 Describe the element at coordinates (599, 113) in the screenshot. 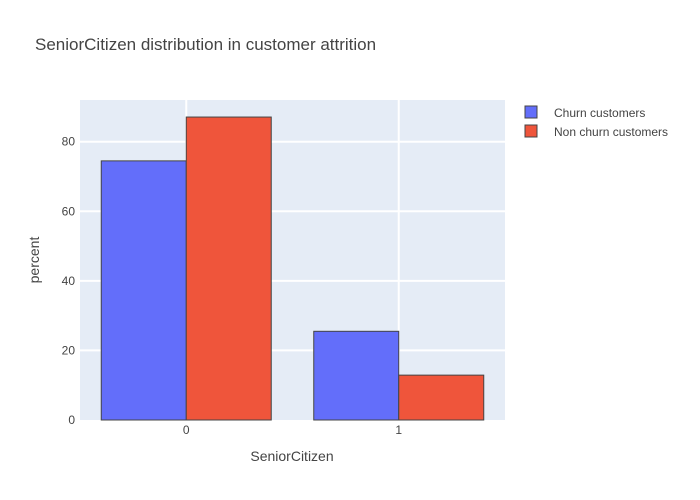

I see `legend-label: Churn customers` at that location.